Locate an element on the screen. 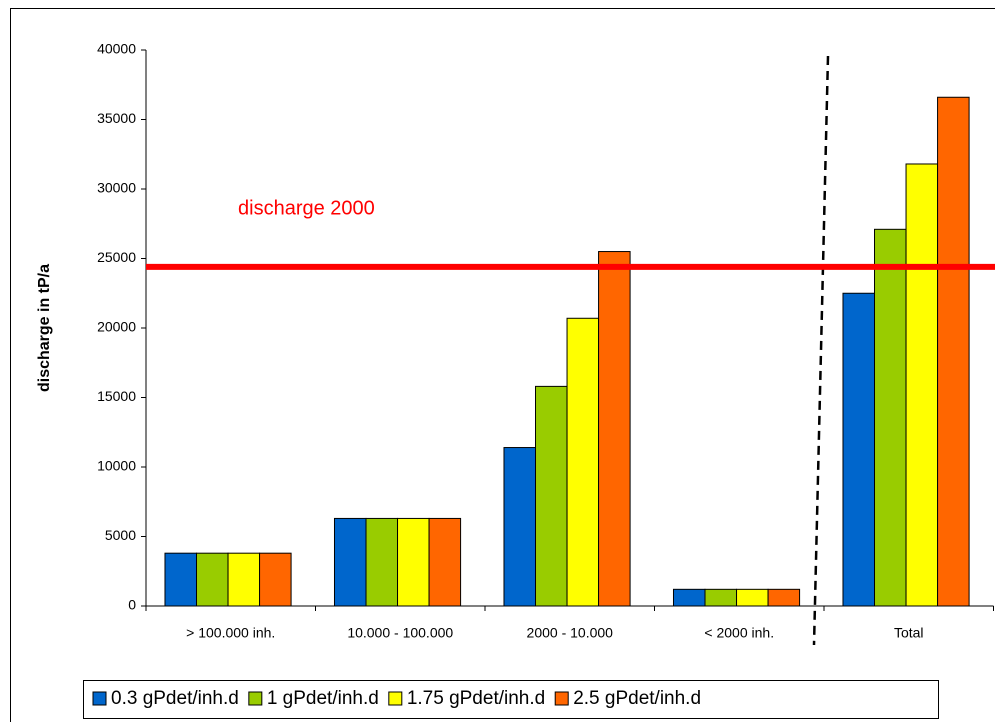  x-tick-label: Total is located at coordinates (909, 633).